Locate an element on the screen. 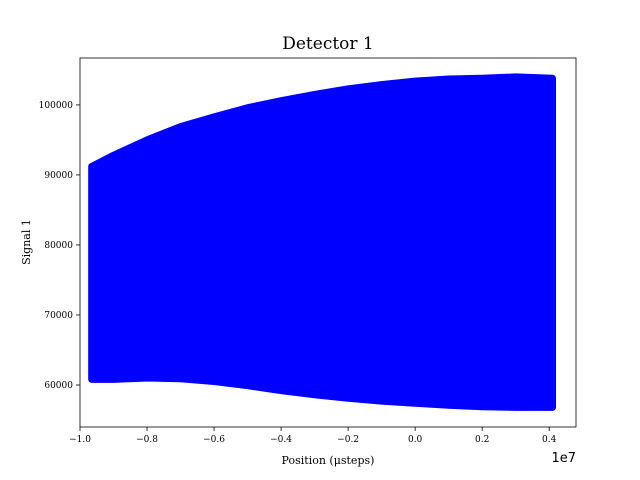 Image resolution: width=640 pixels, height=480 pixels. x-axis-label: Position (μsteps) is located at coordinates (328, 460).